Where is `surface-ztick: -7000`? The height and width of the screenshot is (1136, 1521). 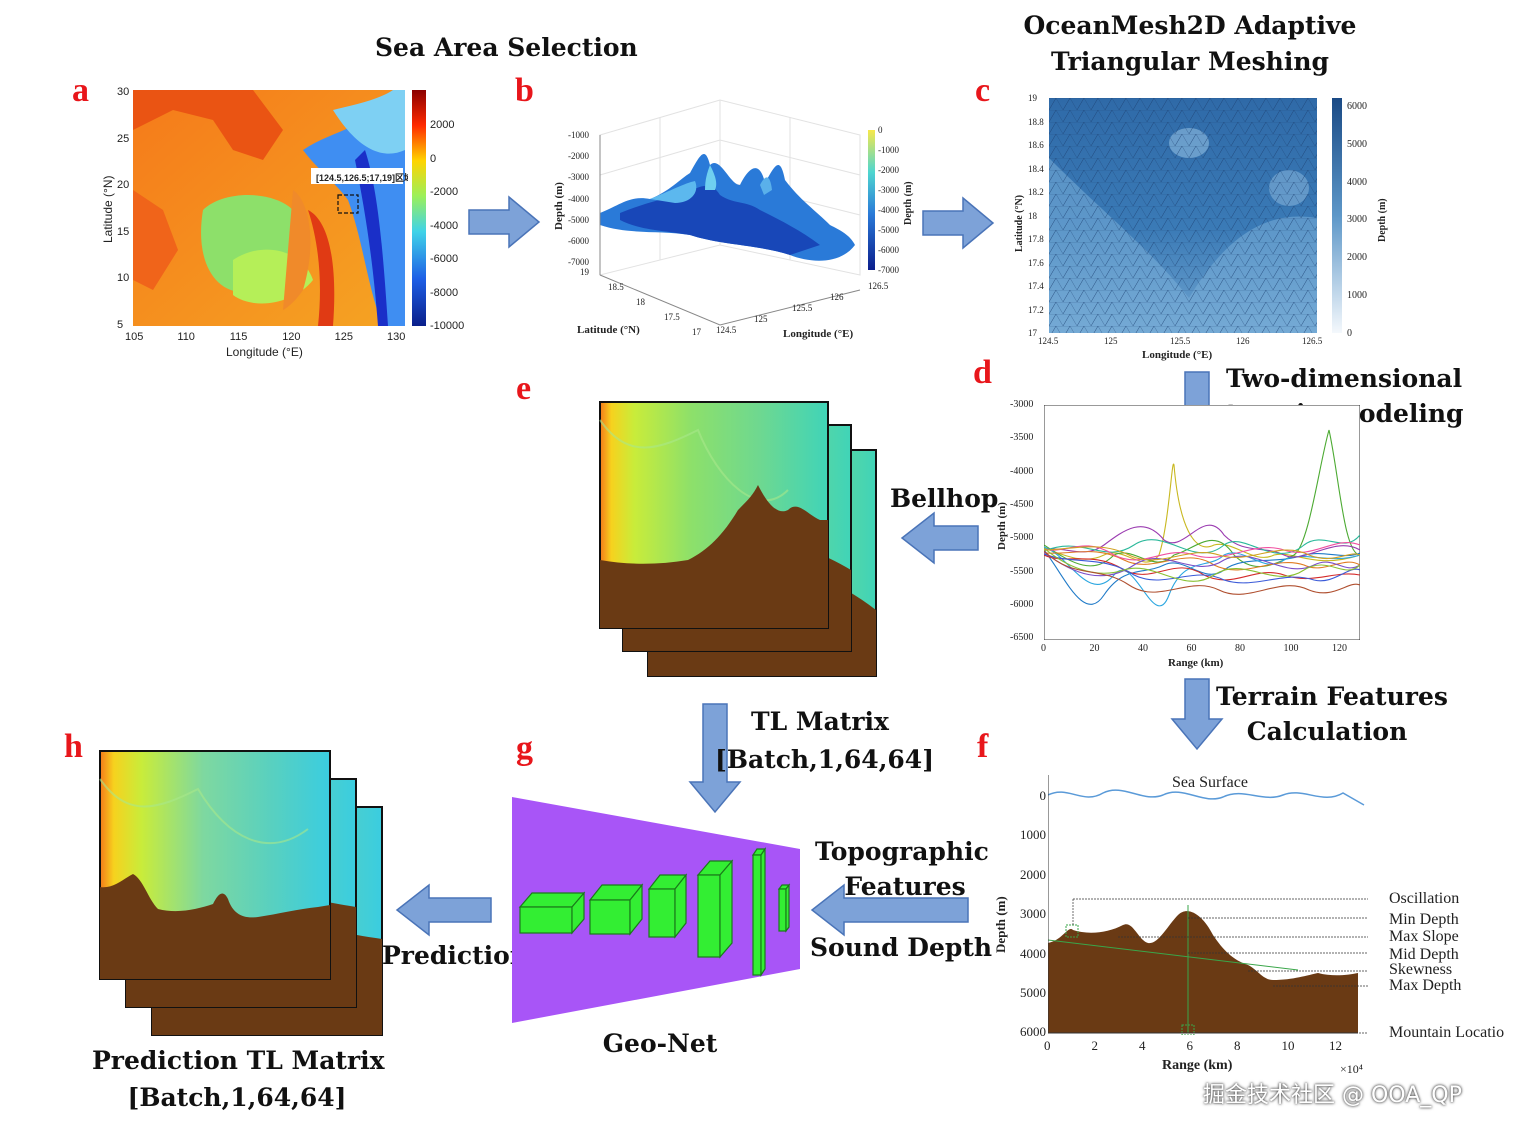 surface-ztick: -7000 is located at coordinates (578, 262).